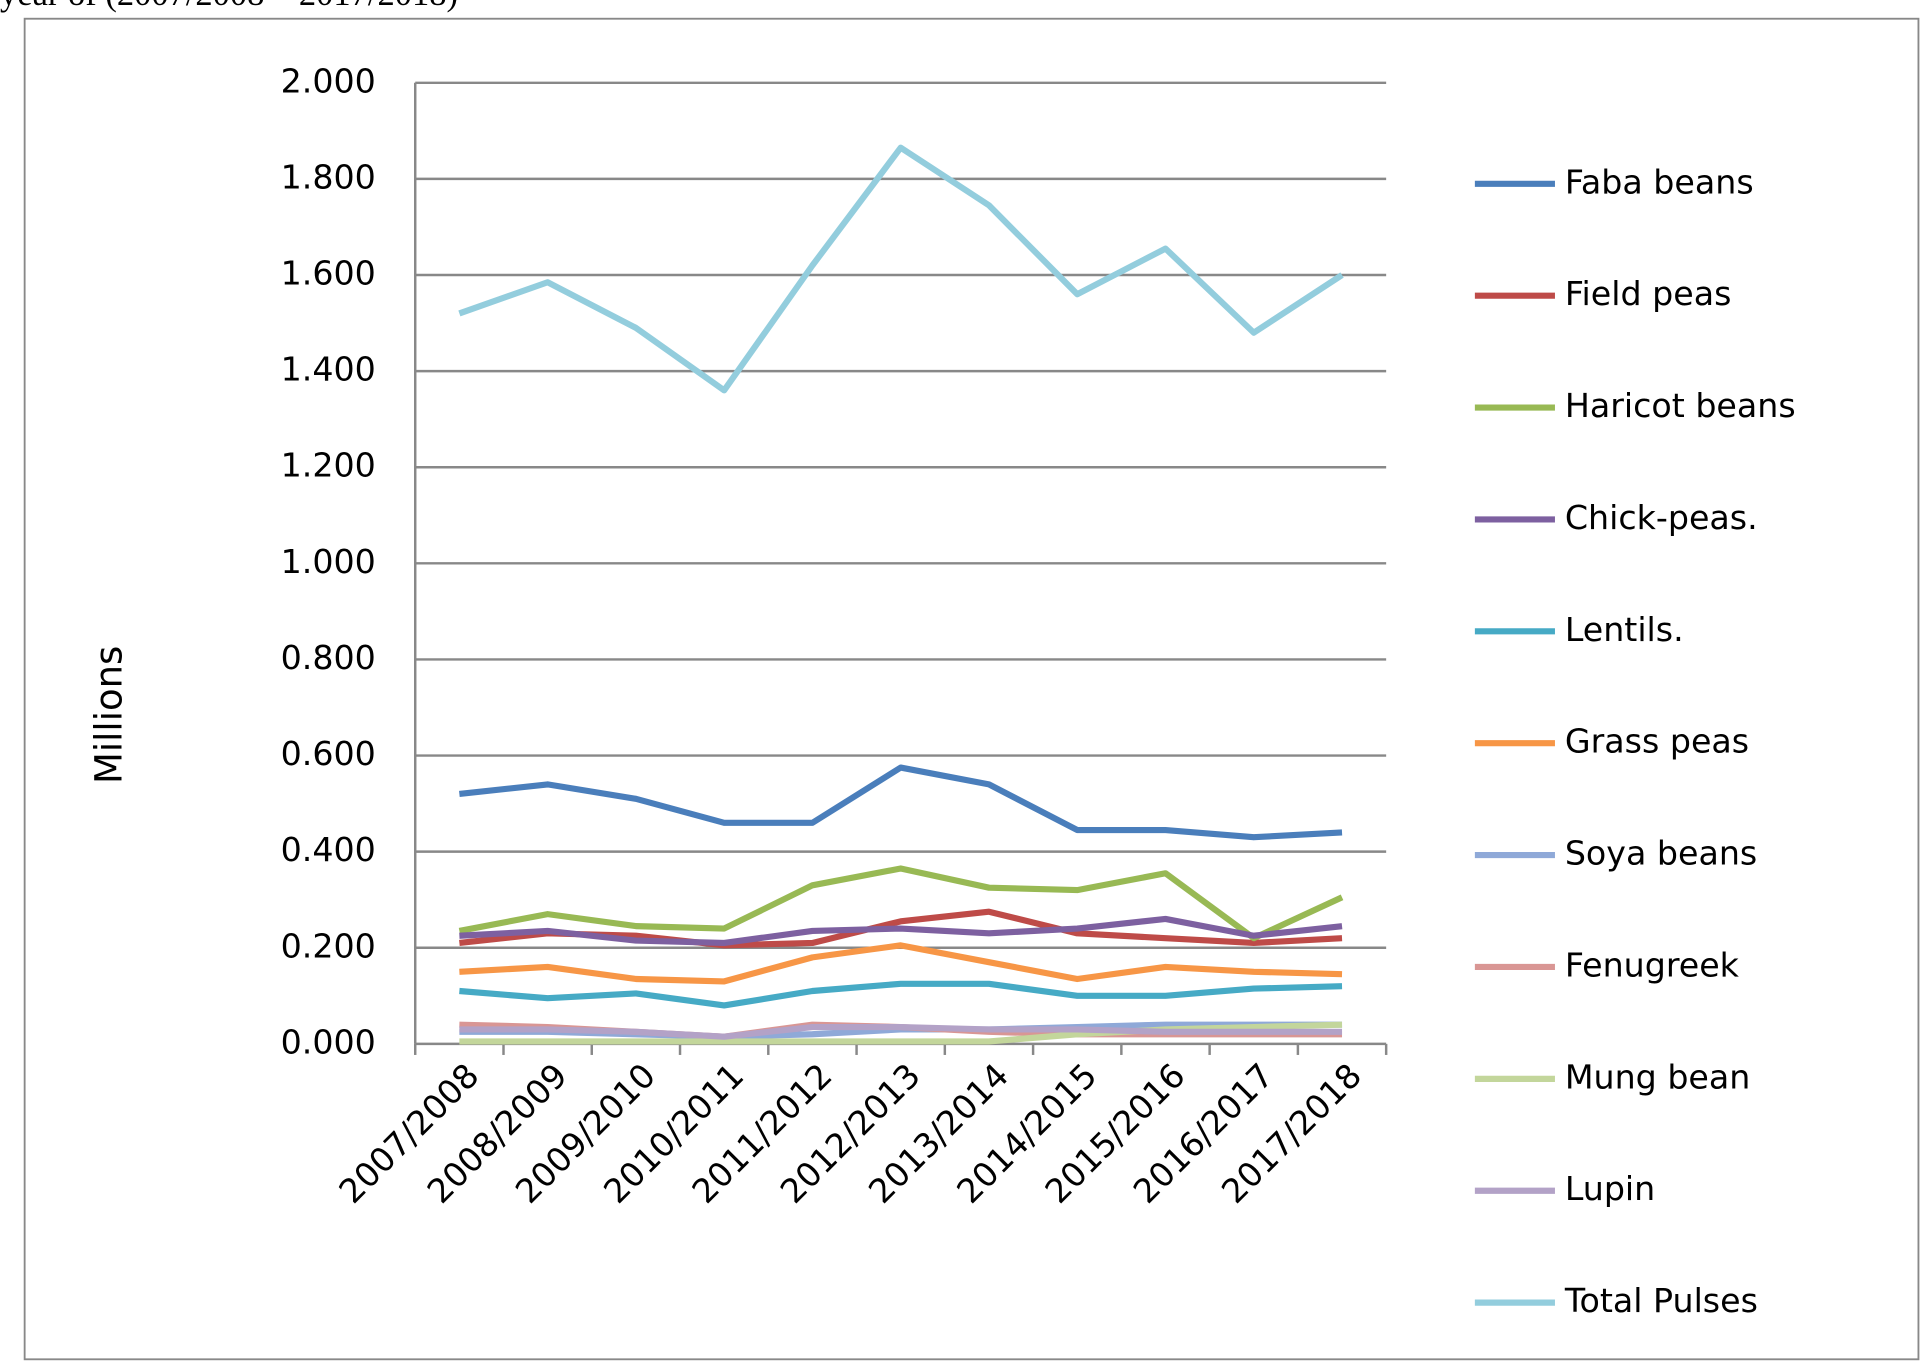 This screenshot has height=1362, width=1932. I want to click on legend-label: Chick-peas., so click(1661, 517).